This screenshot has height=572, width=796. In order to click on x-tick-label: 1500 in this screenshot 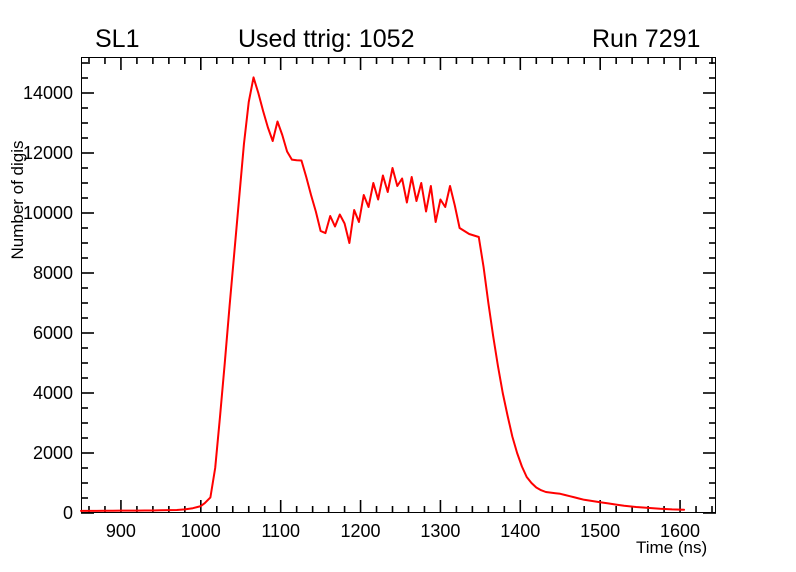, I will do `click(600, 531)`.